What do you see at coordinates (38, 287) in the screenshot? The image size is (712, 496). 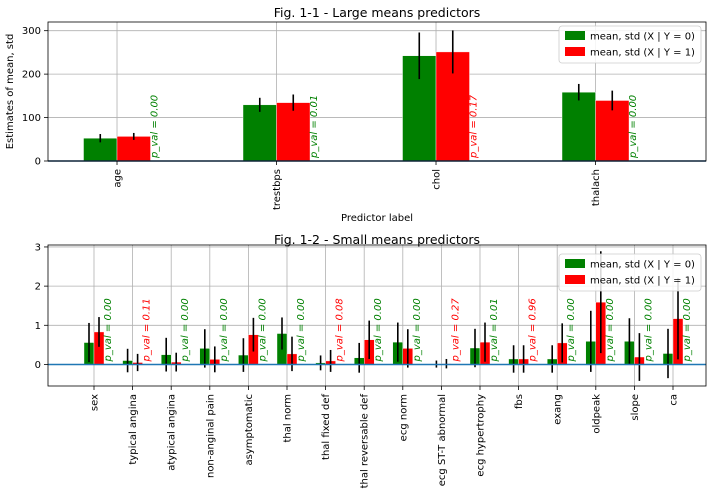 I see `y-tick-label: 2` at bounding box center [38, 287].